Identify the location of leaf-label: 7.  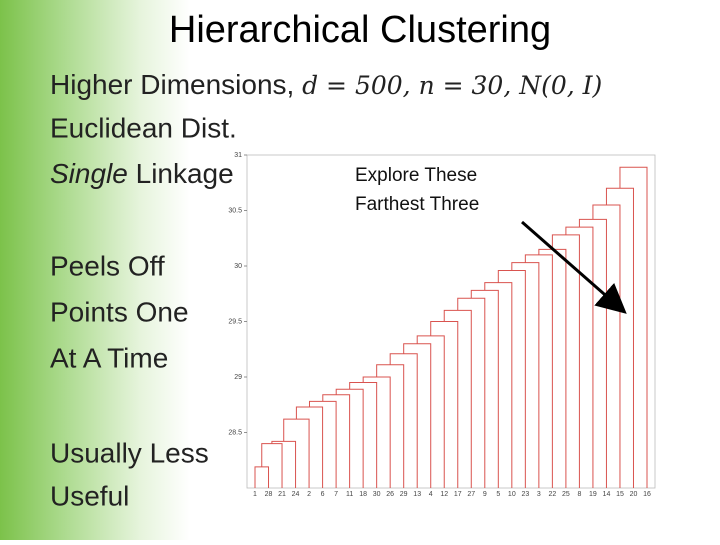
(336, 494).